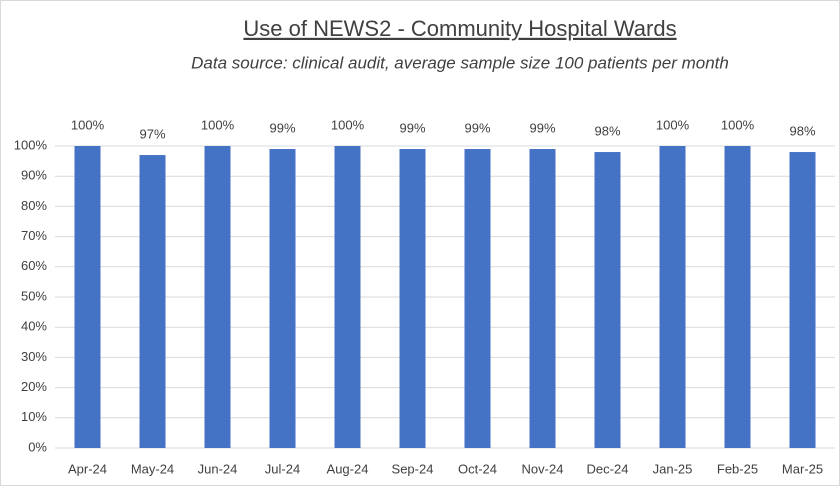 Image resolution: width=840 pixels, height=486 pixels. What do you see at coordinates (282, 468) in the screenshot?
I see `x-tick-label: Jul-24` at bounding box center [282, 468].